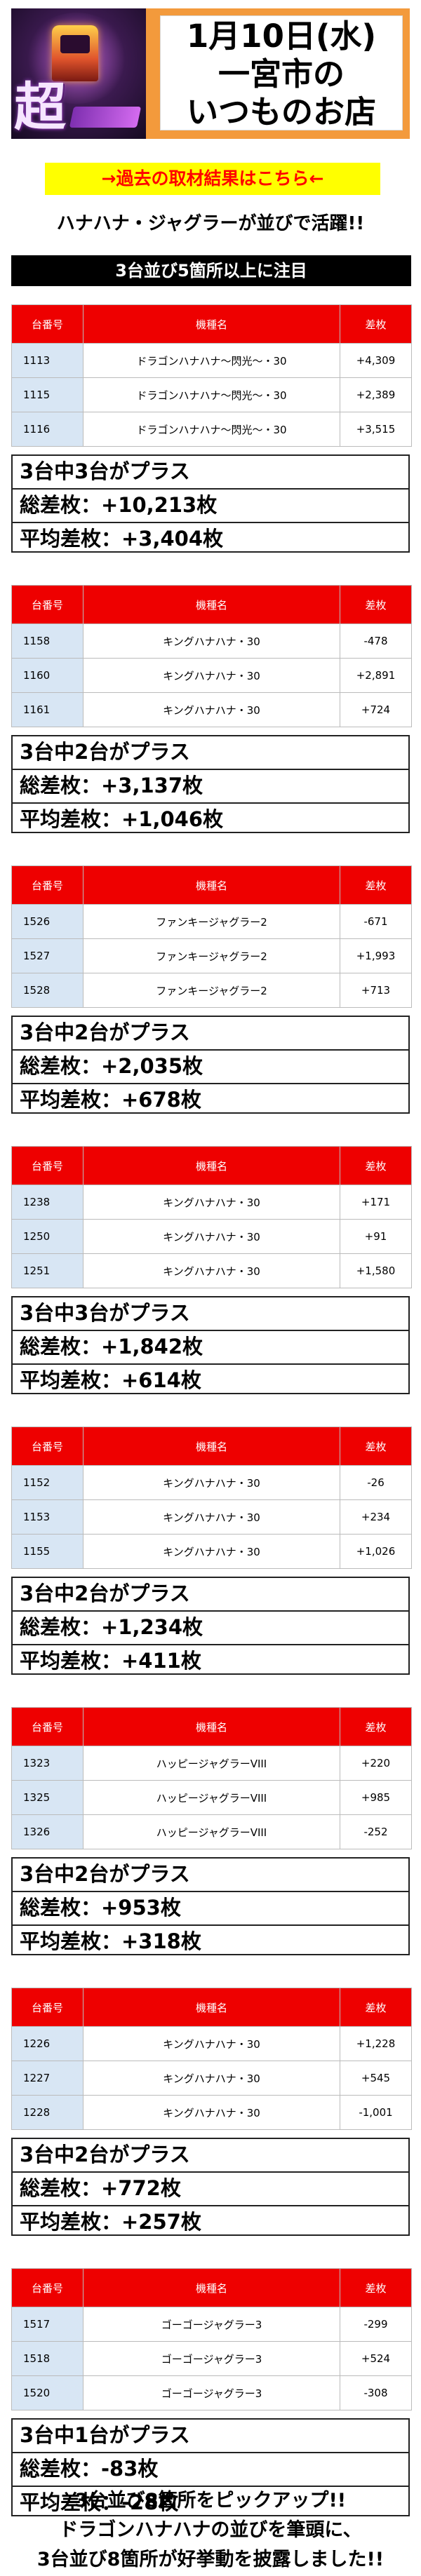 The image size is (421, 2576). Describe the element at coordinates (105, 2435) in the screenshot. I see `summary-title: 3台中1台がプラス` at that location.